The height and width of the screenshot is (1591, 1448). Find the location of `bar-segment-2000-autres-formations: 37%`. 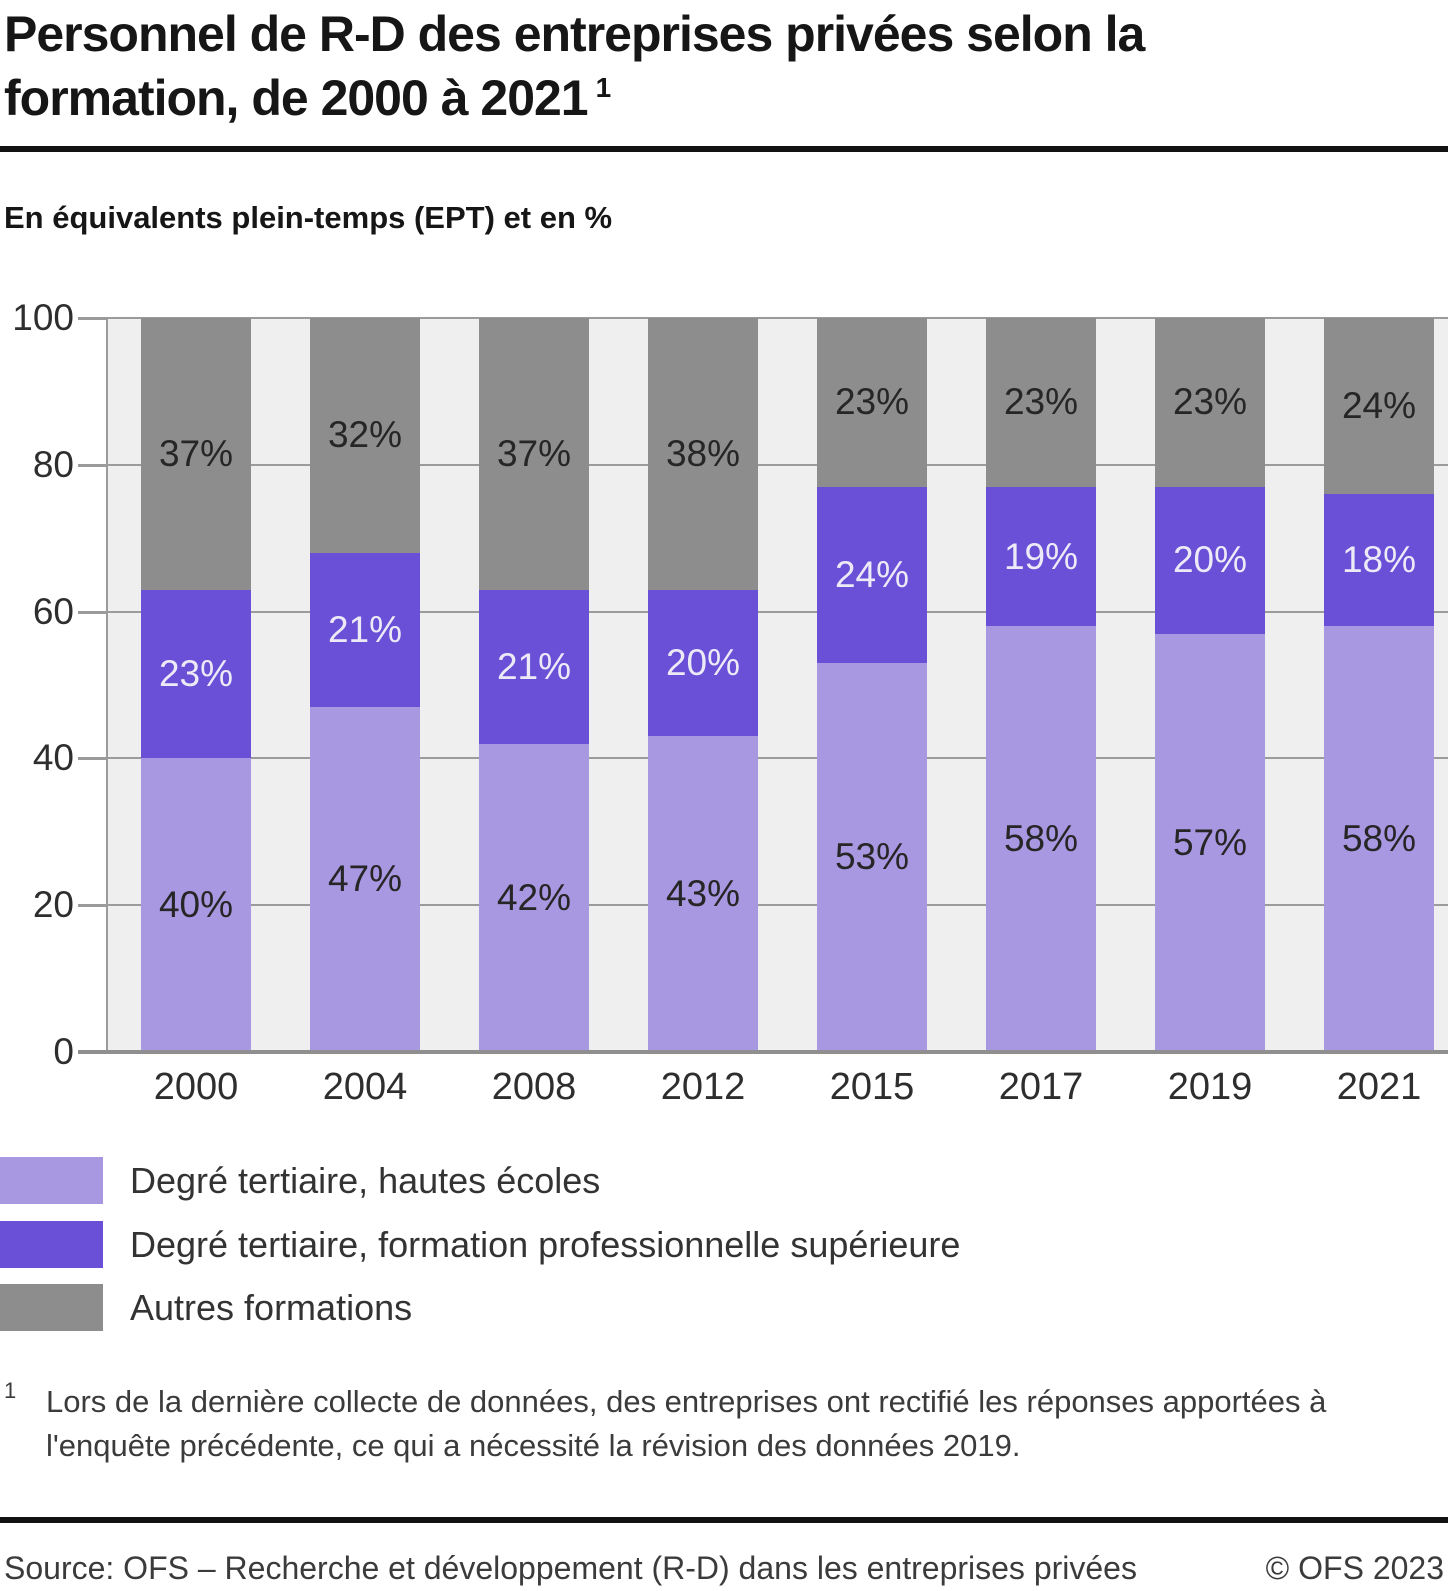

bar-segment-2000-autres-formations: 37% is located at coordinates (196, 454).